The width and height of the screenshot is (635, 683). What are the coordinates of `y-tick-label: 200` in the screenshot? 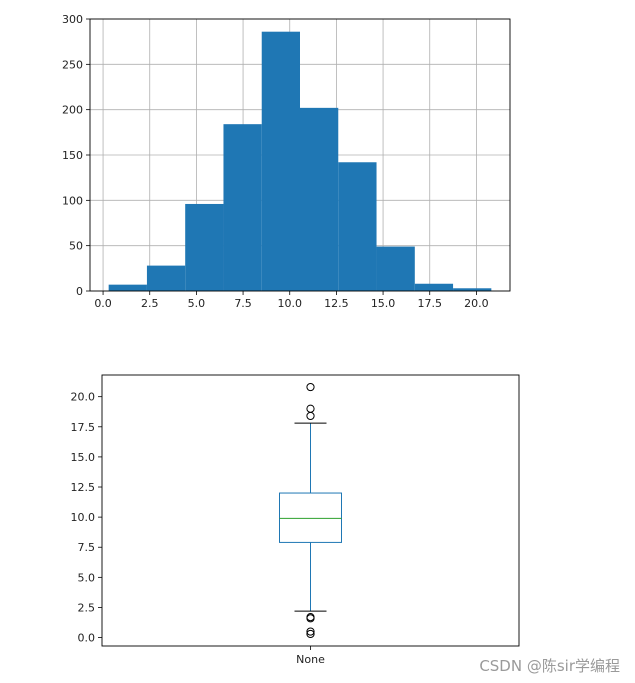 It's located at (72, 110).